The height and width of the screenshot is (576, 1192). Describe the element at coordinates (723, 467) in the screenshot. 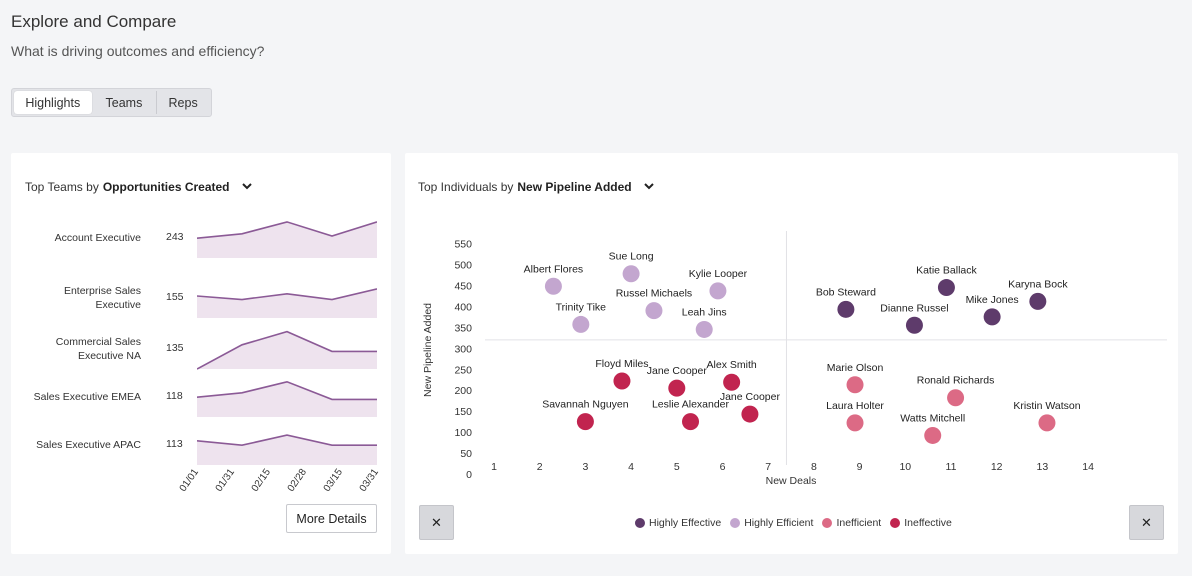

I see `x-tick-label: 6` at that location.